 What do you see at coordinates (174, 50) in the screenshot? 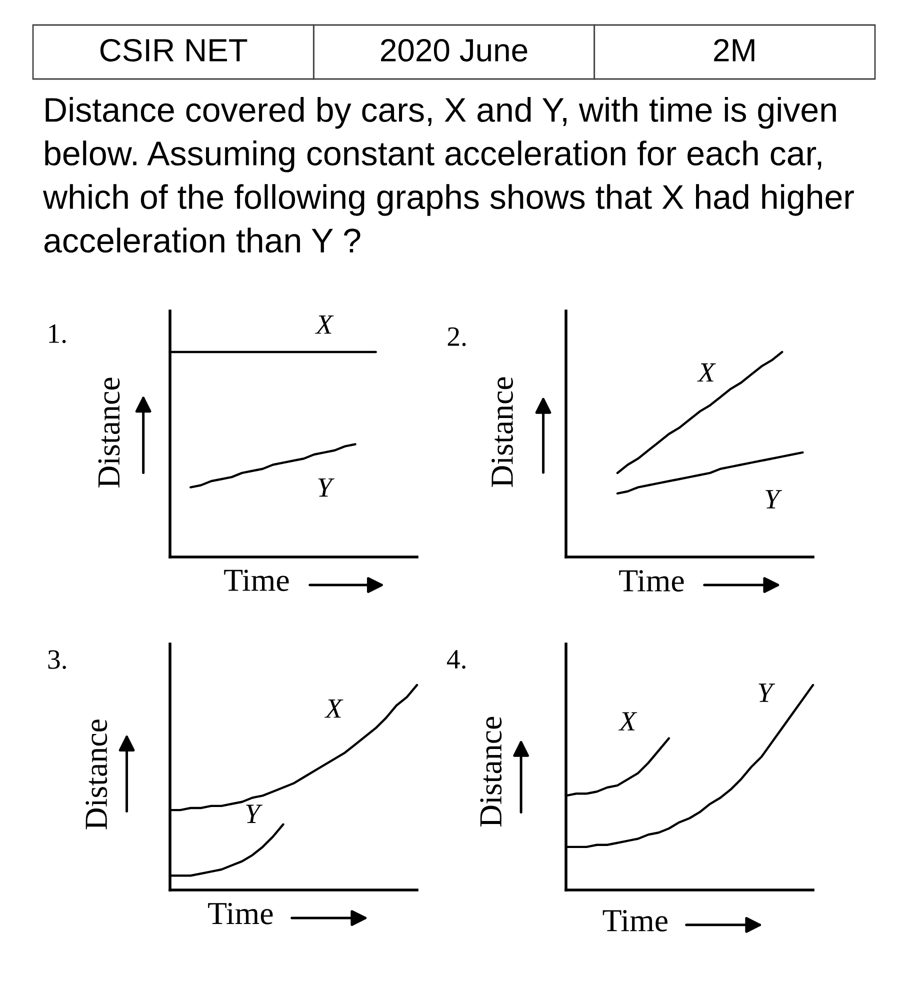
I see `text: CSIR NET` at bounding box center [174, 50].